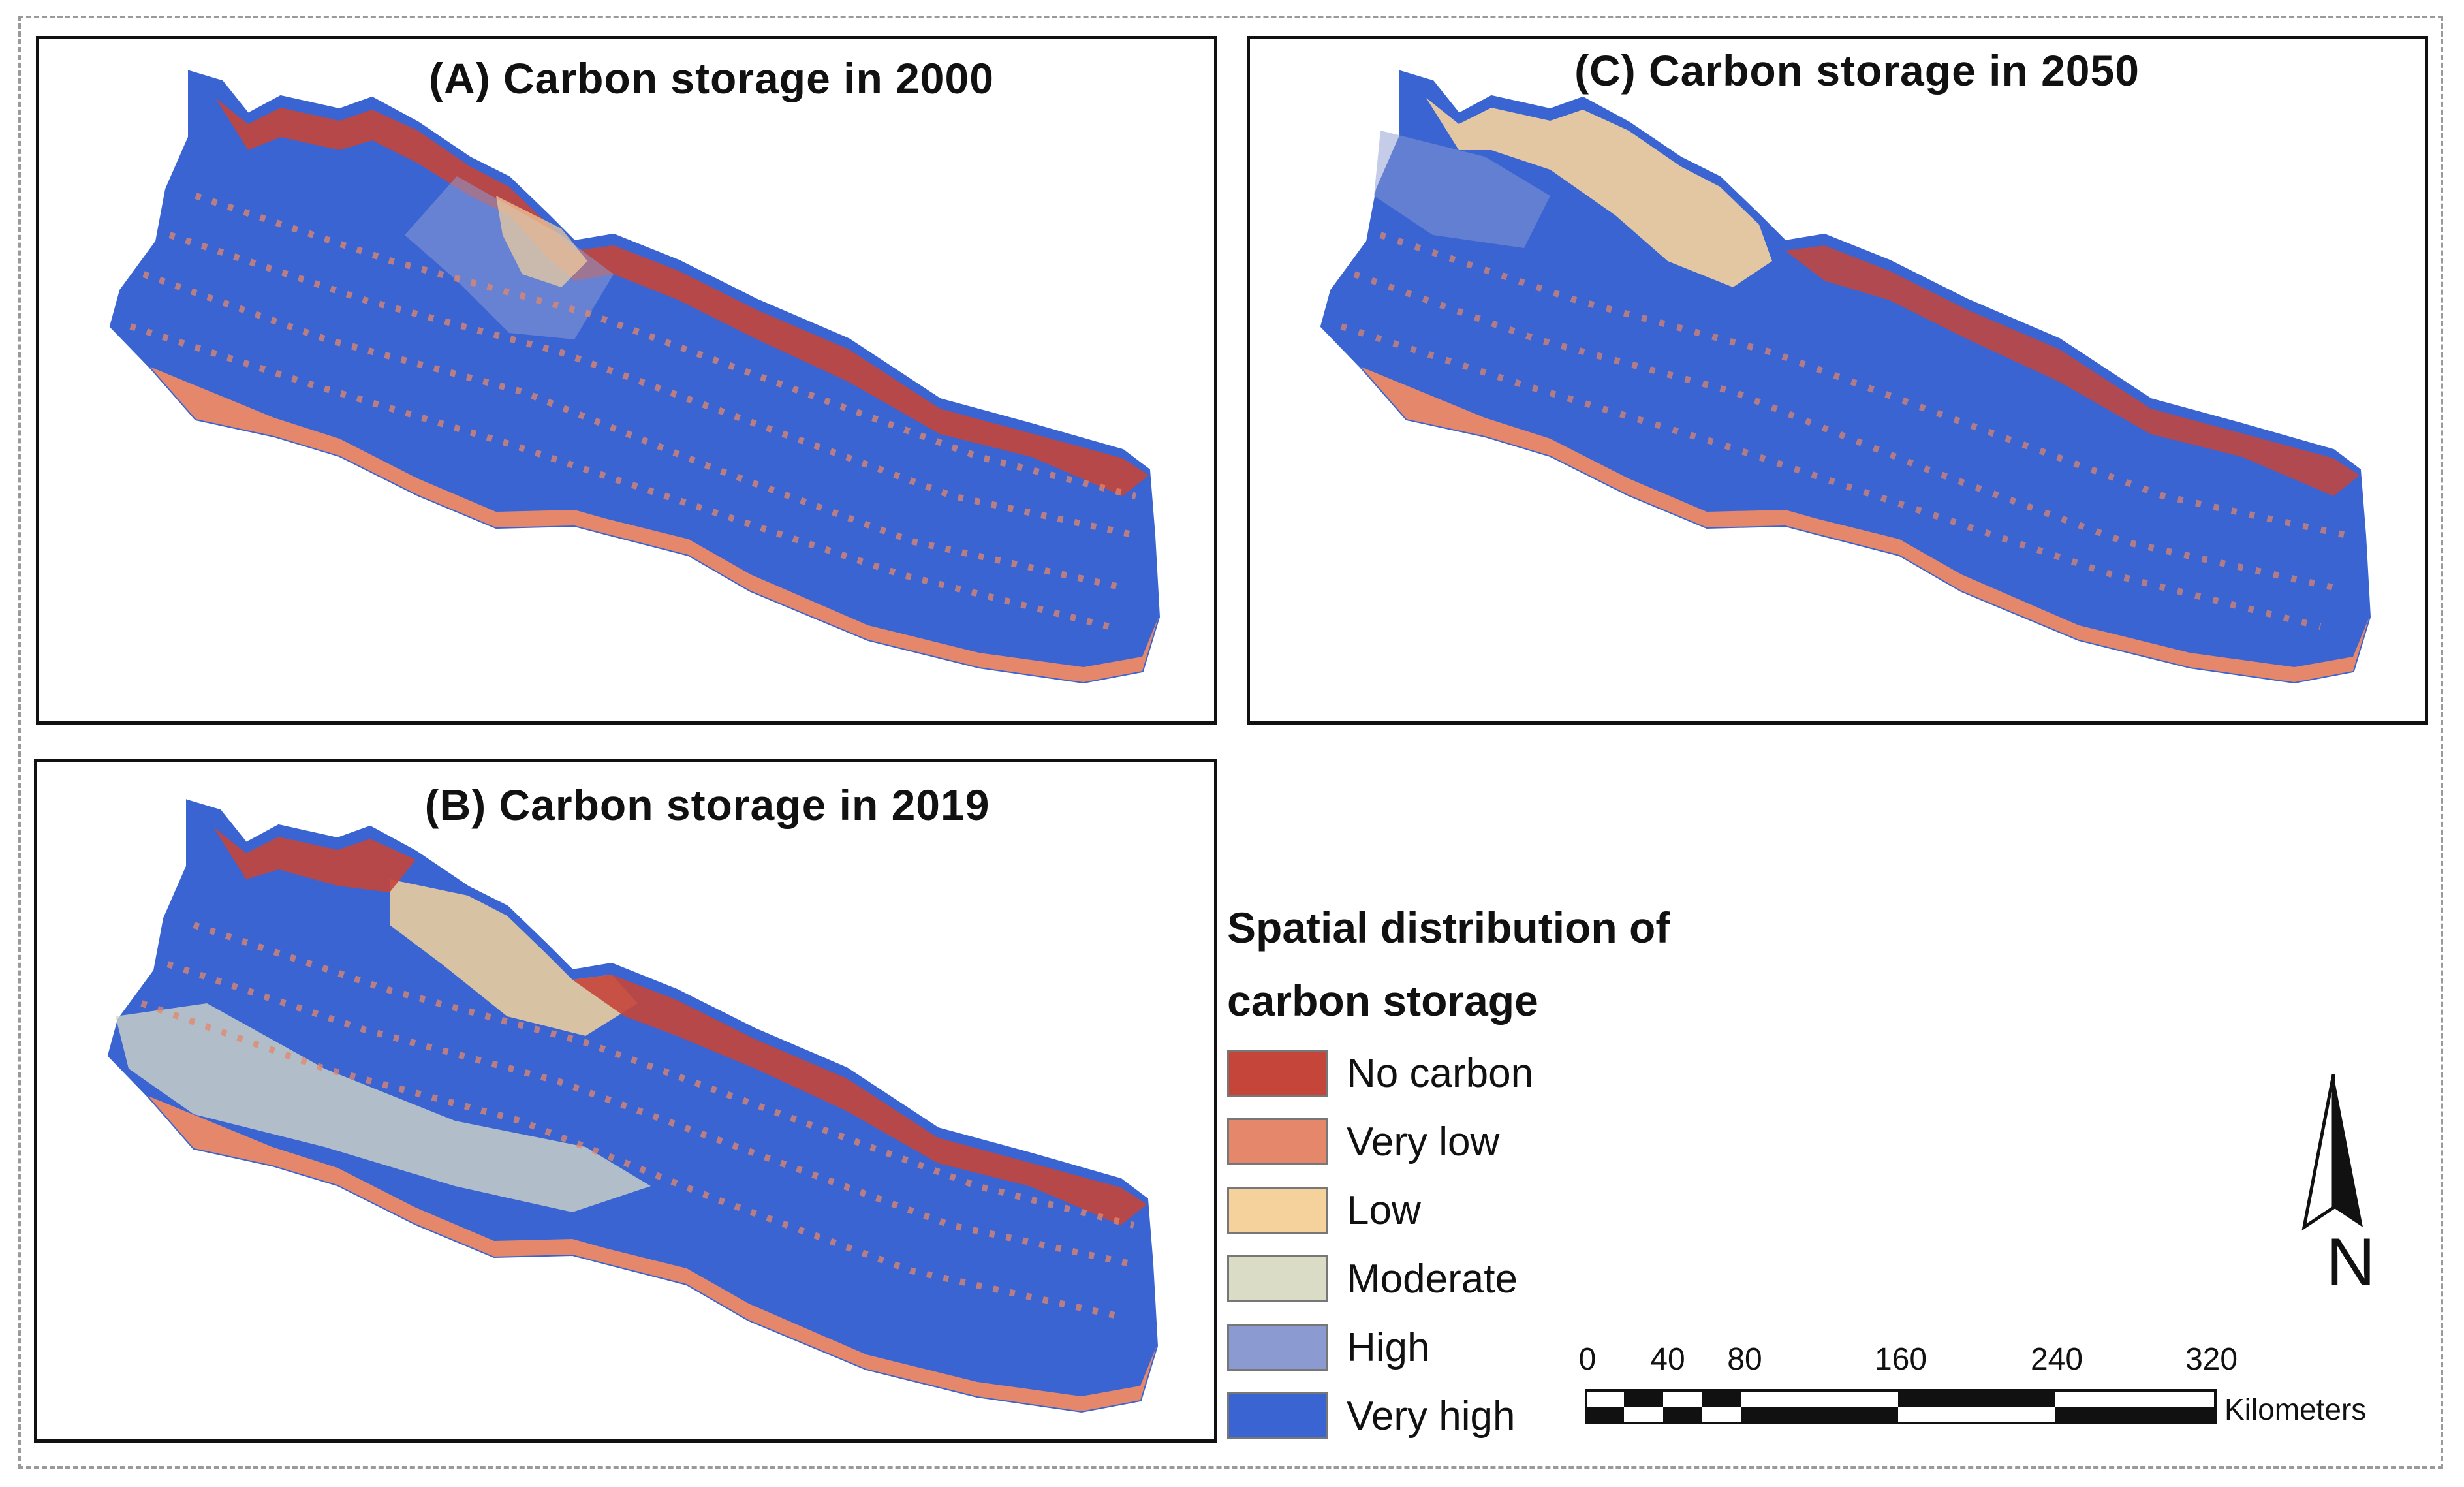  I want to click on legend-item-high: High, so click(1328, 1347).